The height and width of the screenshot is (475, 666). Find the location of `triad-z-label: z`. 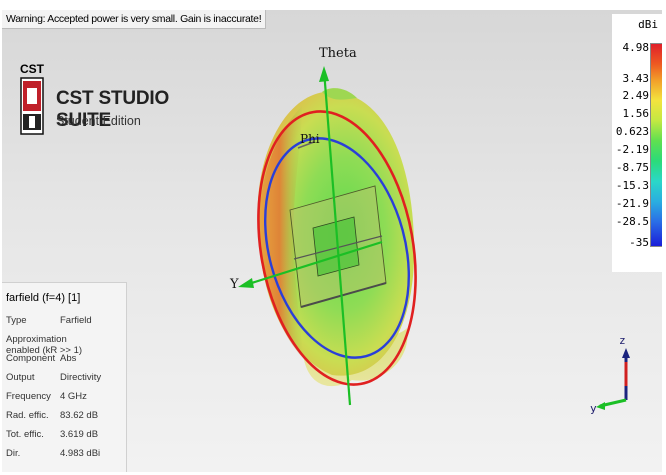

triad-z-label: z is located at coordinates (622, 340).